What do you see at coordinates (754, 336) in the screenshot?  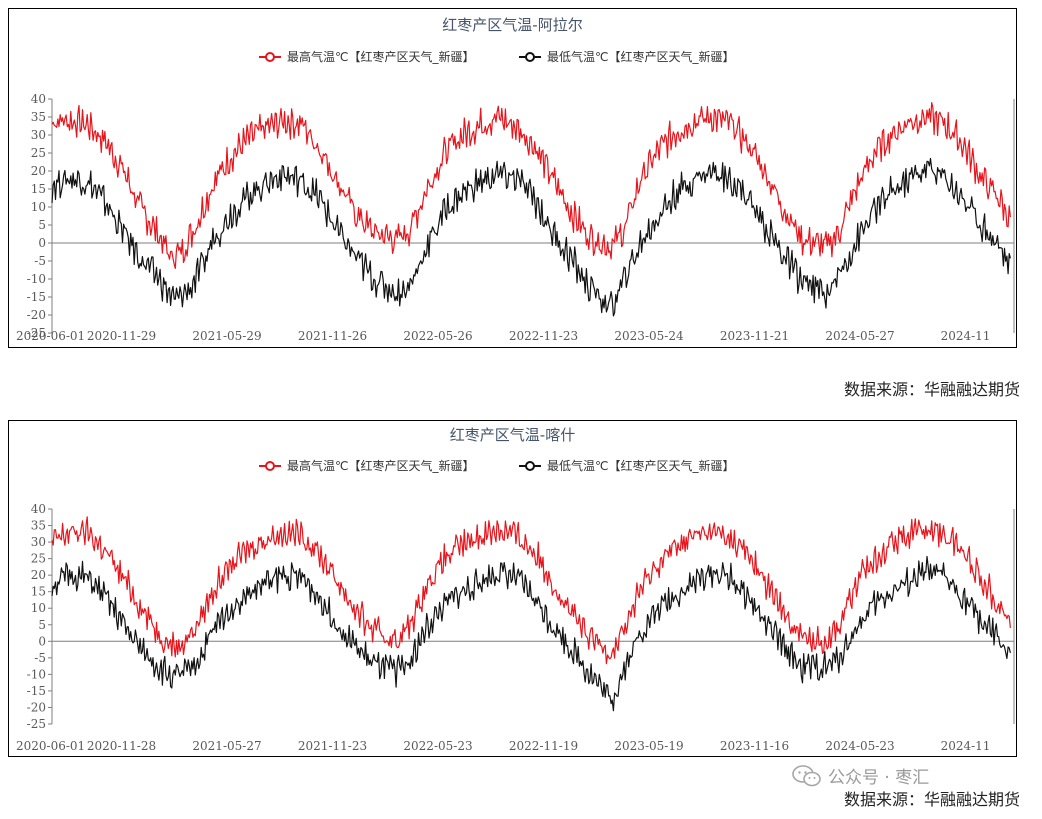 I see `x-tick-label: 2023-11-21` at bounding box center [754, 336].